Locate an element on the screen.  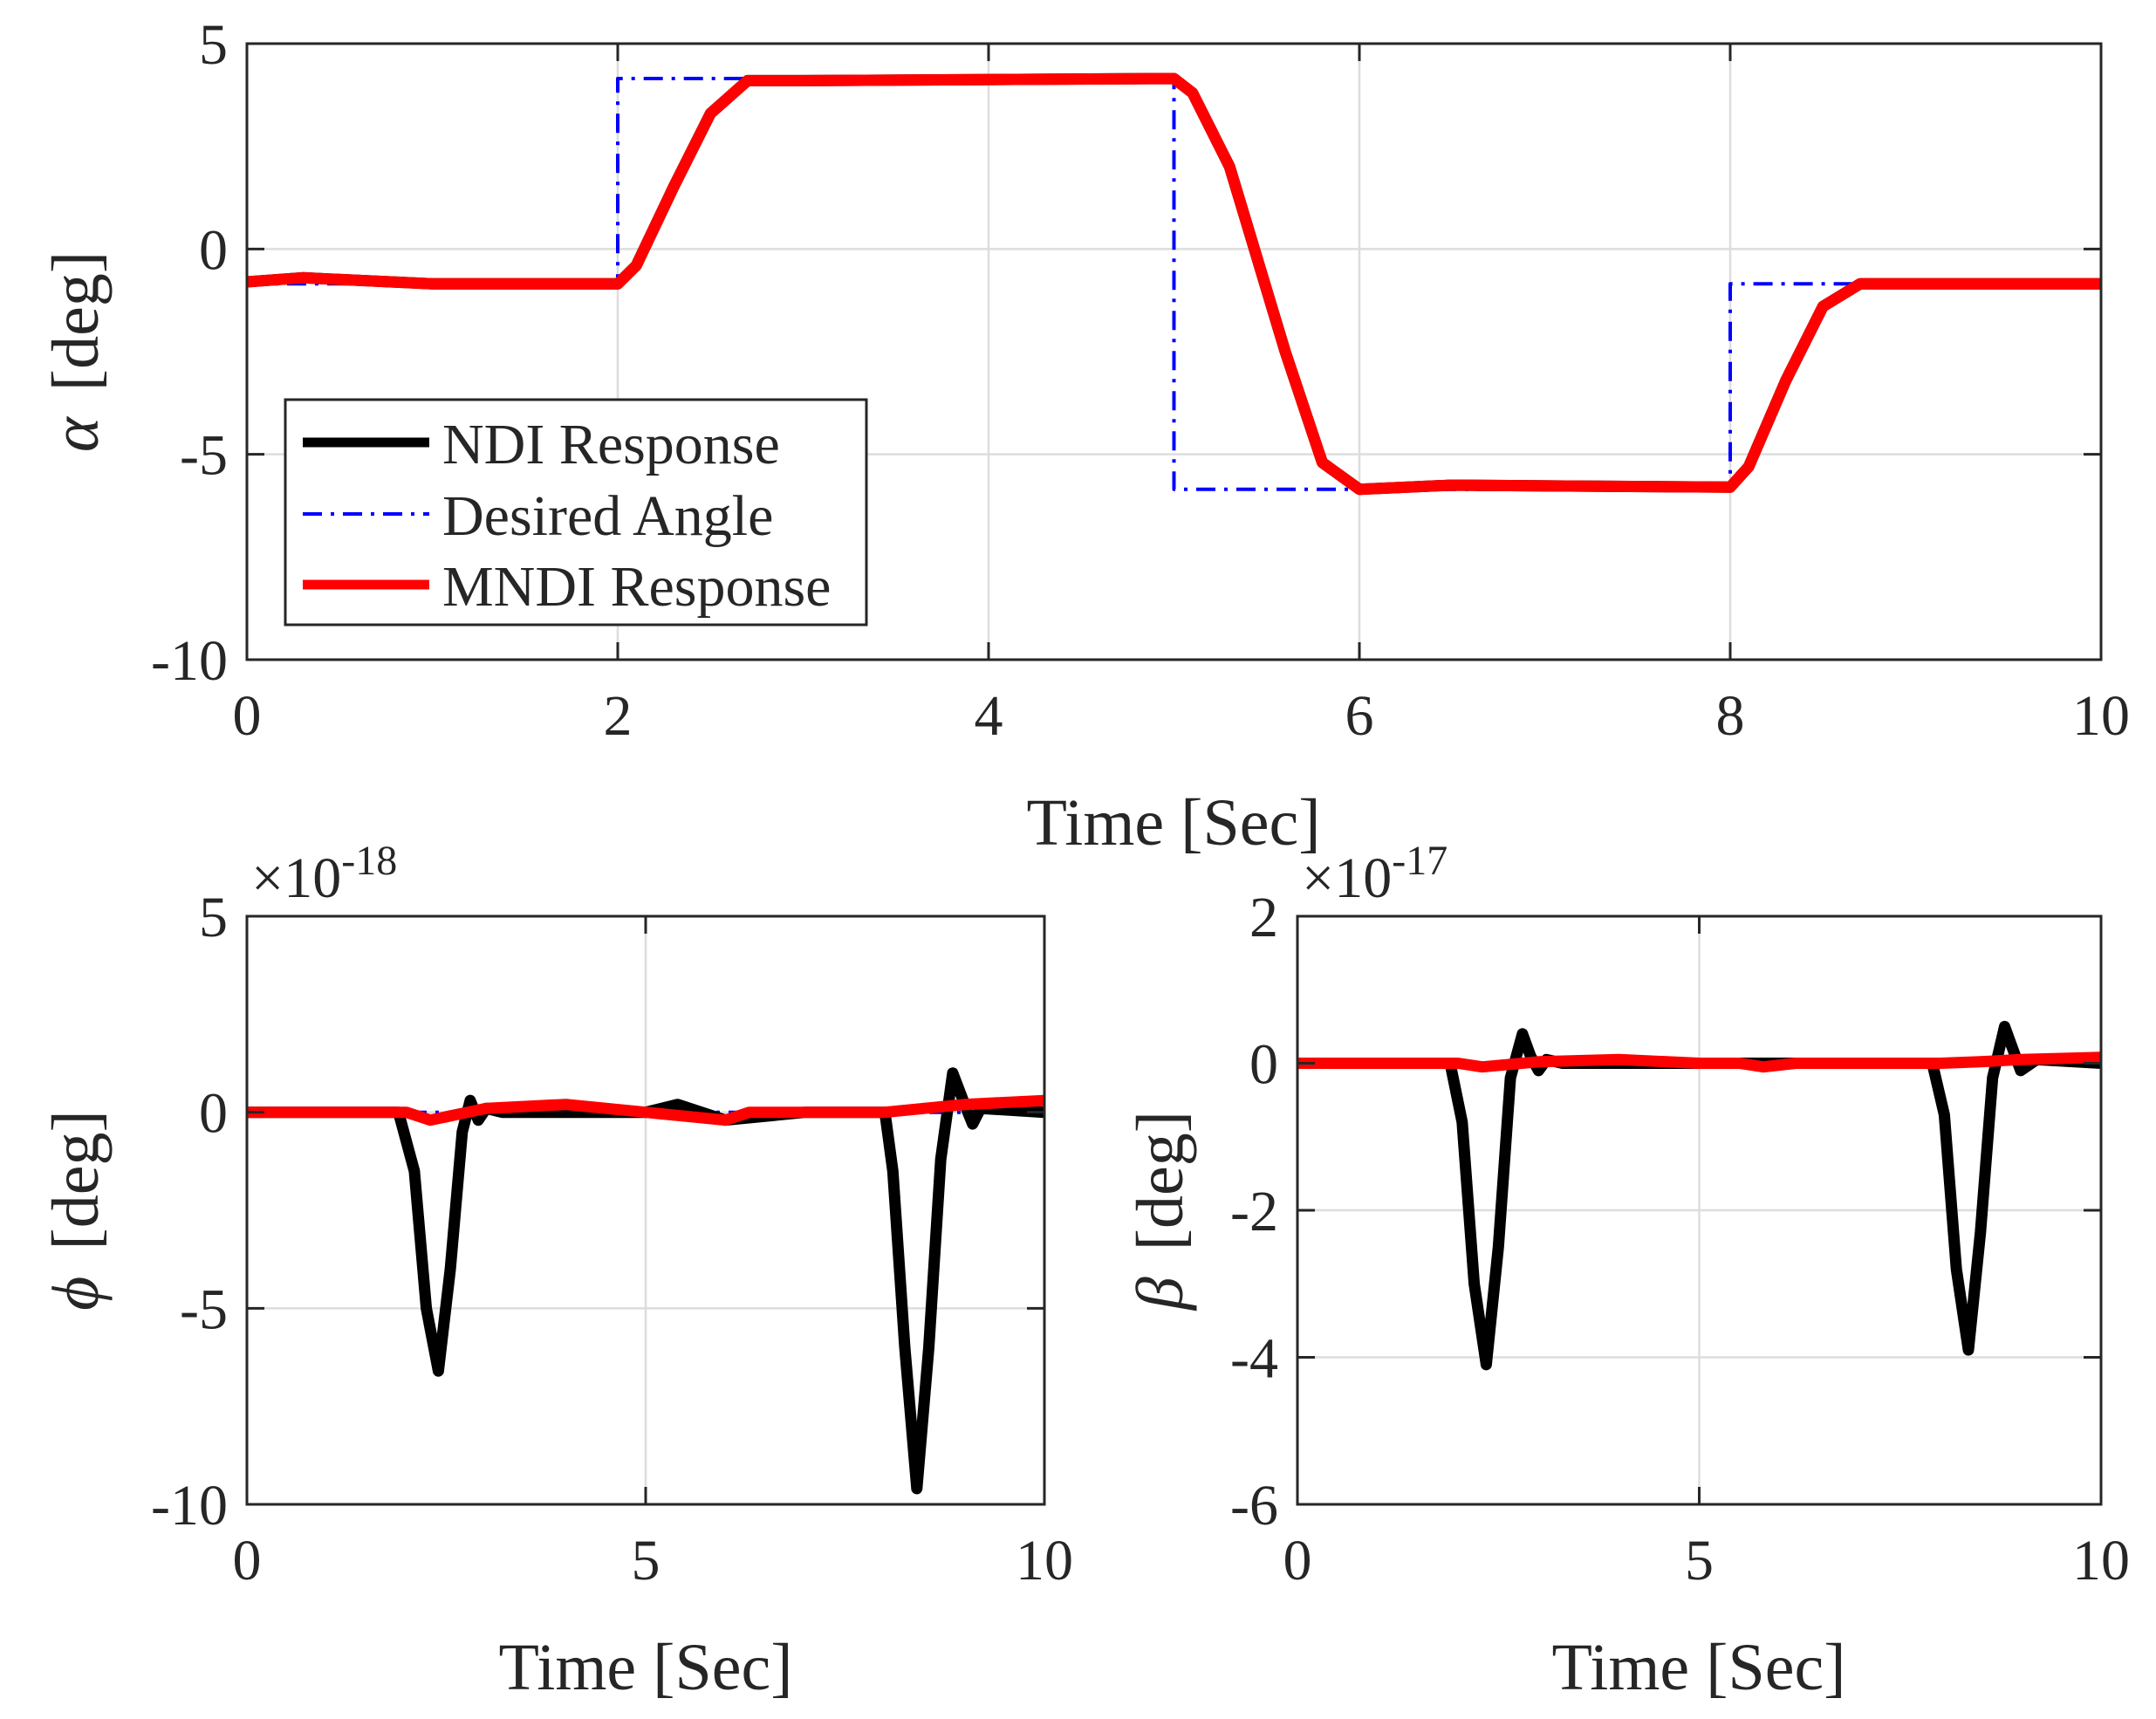
phi-xtick-label-1: 5 is located at coordinates (646, 1560).